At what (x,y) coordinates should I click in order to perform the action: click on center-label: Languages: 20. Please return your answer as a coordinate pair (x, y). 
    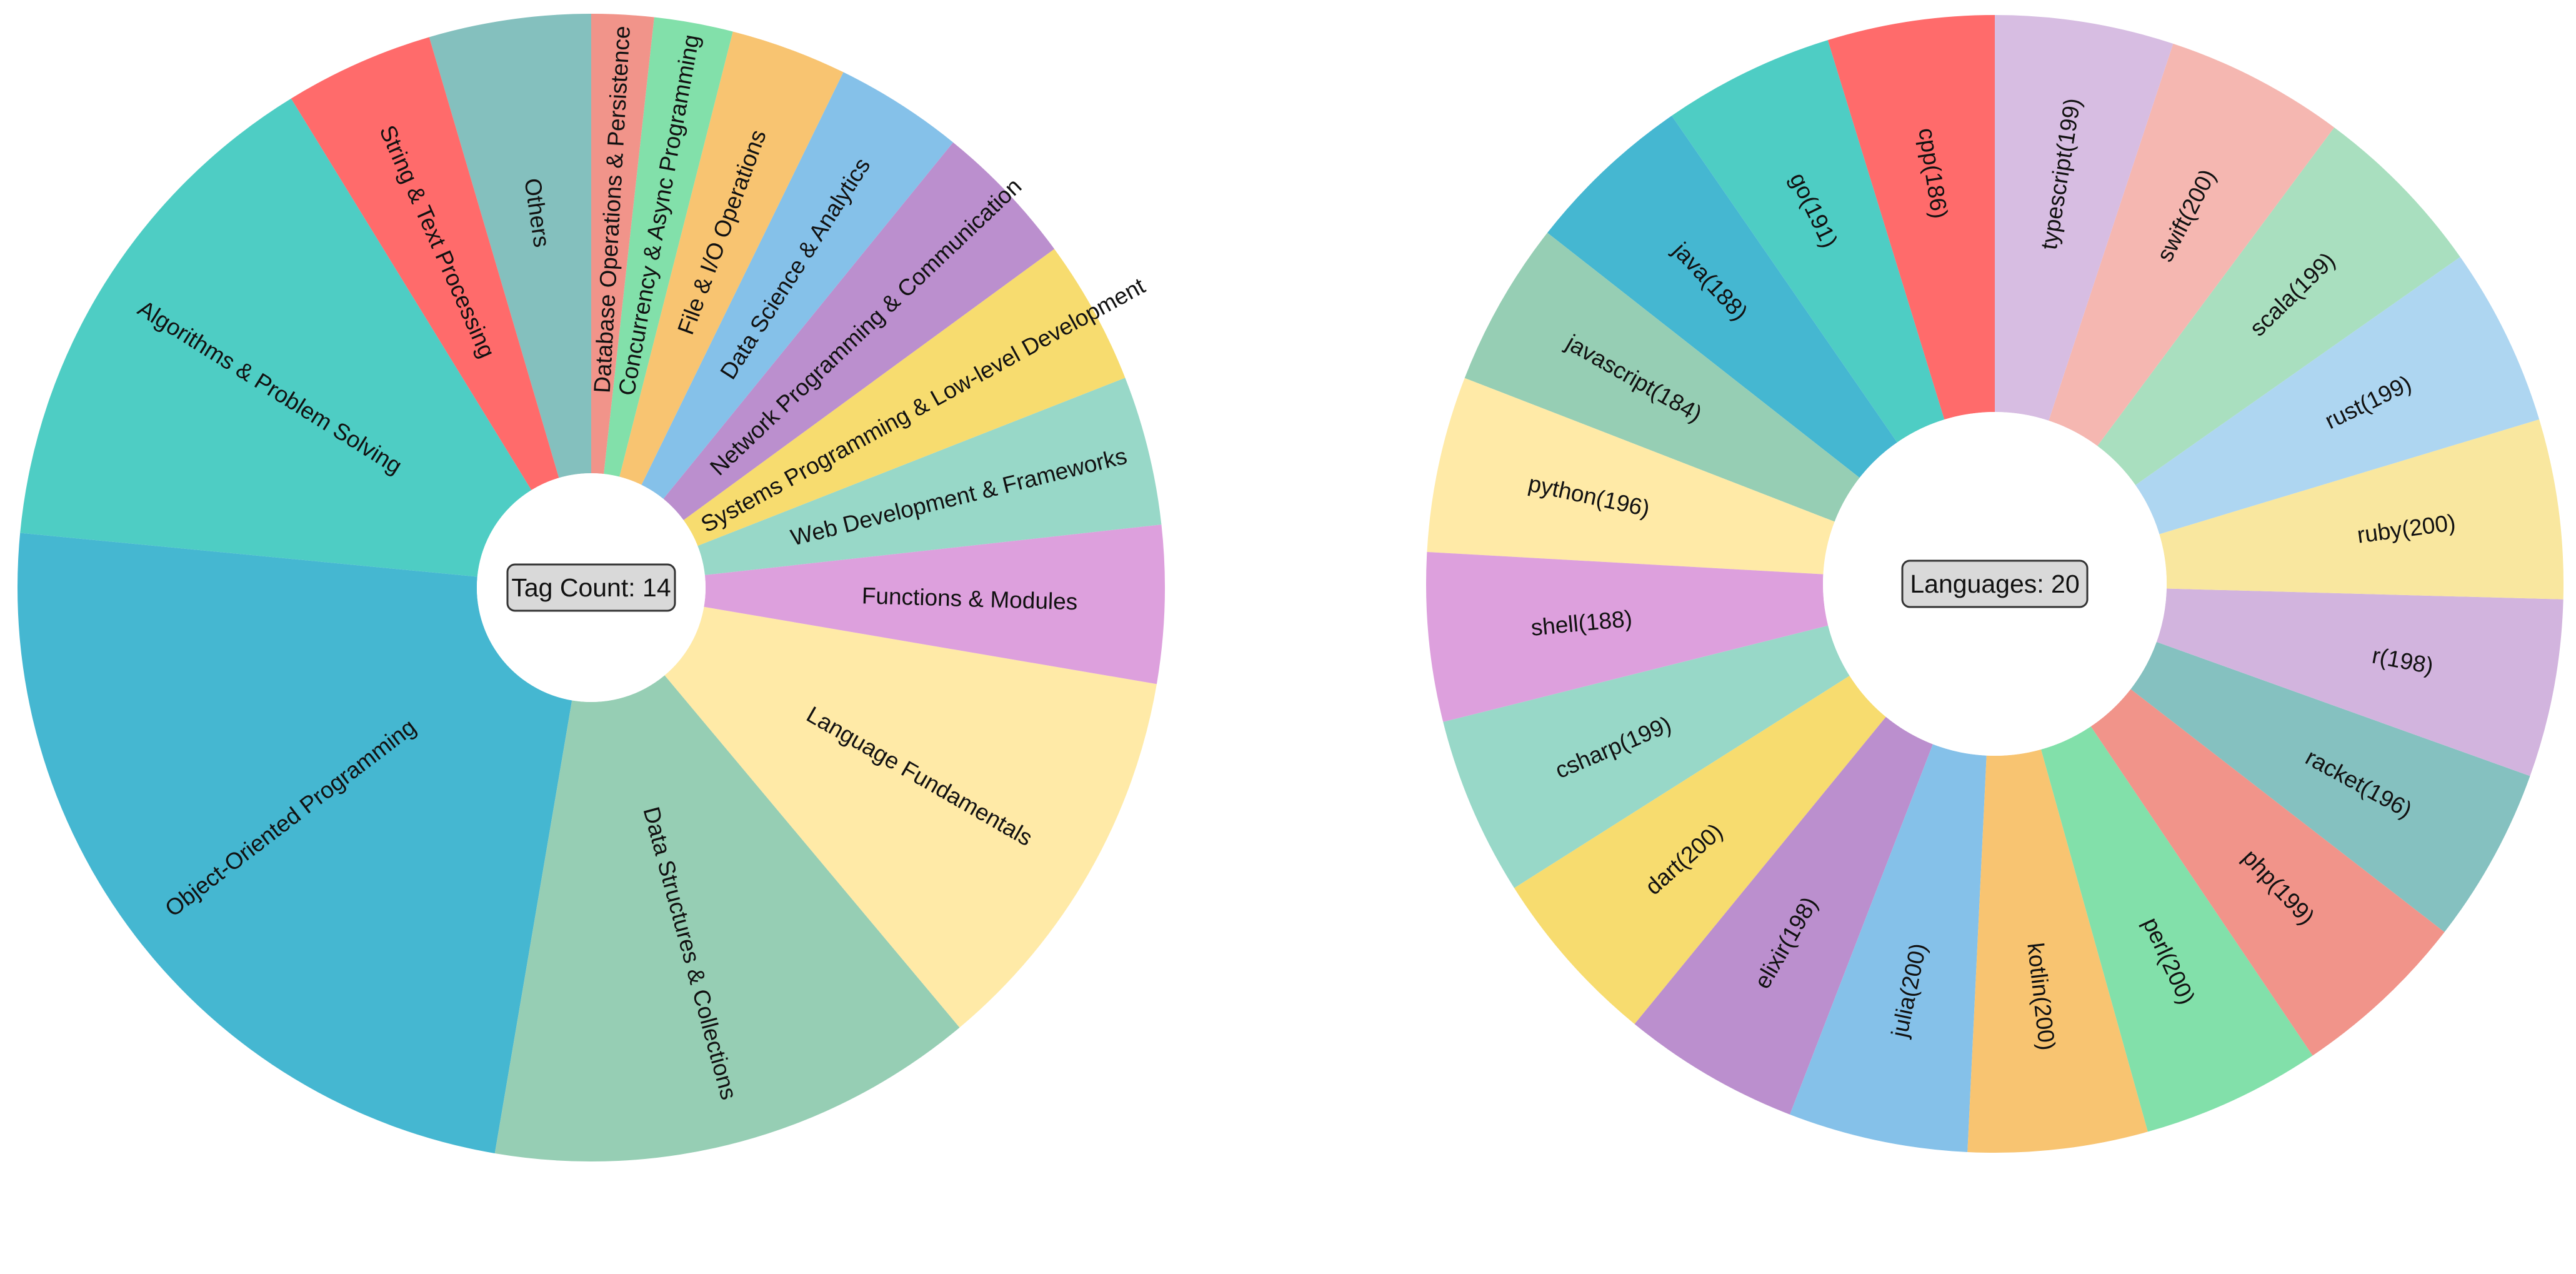
    Looking at the image, I should click on (1994, 583).